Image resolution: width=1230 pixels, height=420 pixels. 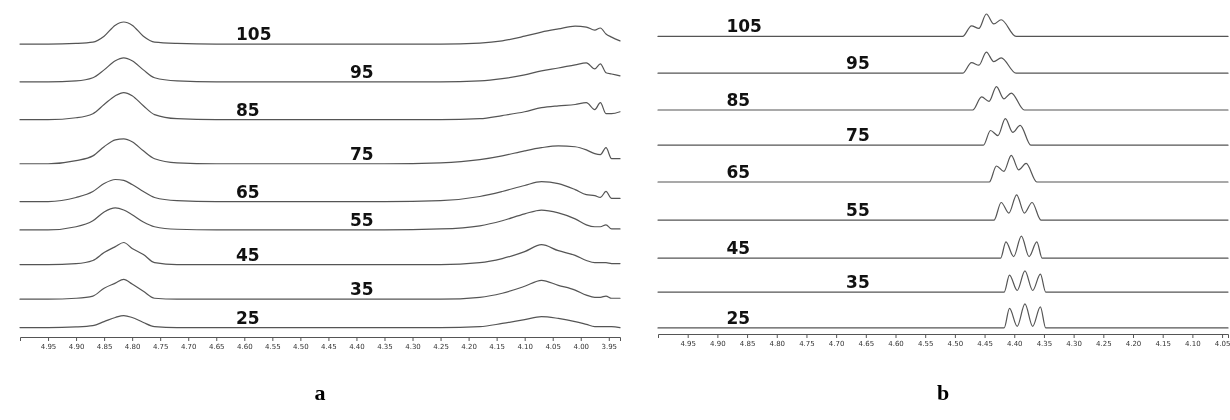 What do you see at coordinates (320, 392) in the screenshot?
I see `text: a` at bounding box center [320, 392].